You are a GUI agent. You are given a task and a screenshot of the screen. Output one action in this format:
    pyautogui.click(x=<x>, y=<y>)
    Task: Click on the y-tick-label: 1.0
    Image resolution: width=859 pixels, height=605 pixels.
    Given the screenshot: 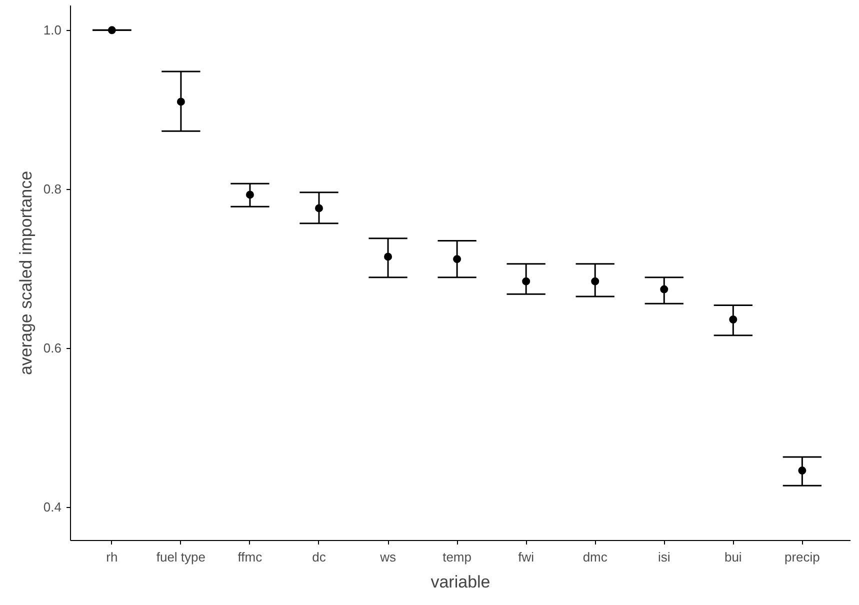 What is the action you would take?
    pyautogui.click(x=52, y=30)
    